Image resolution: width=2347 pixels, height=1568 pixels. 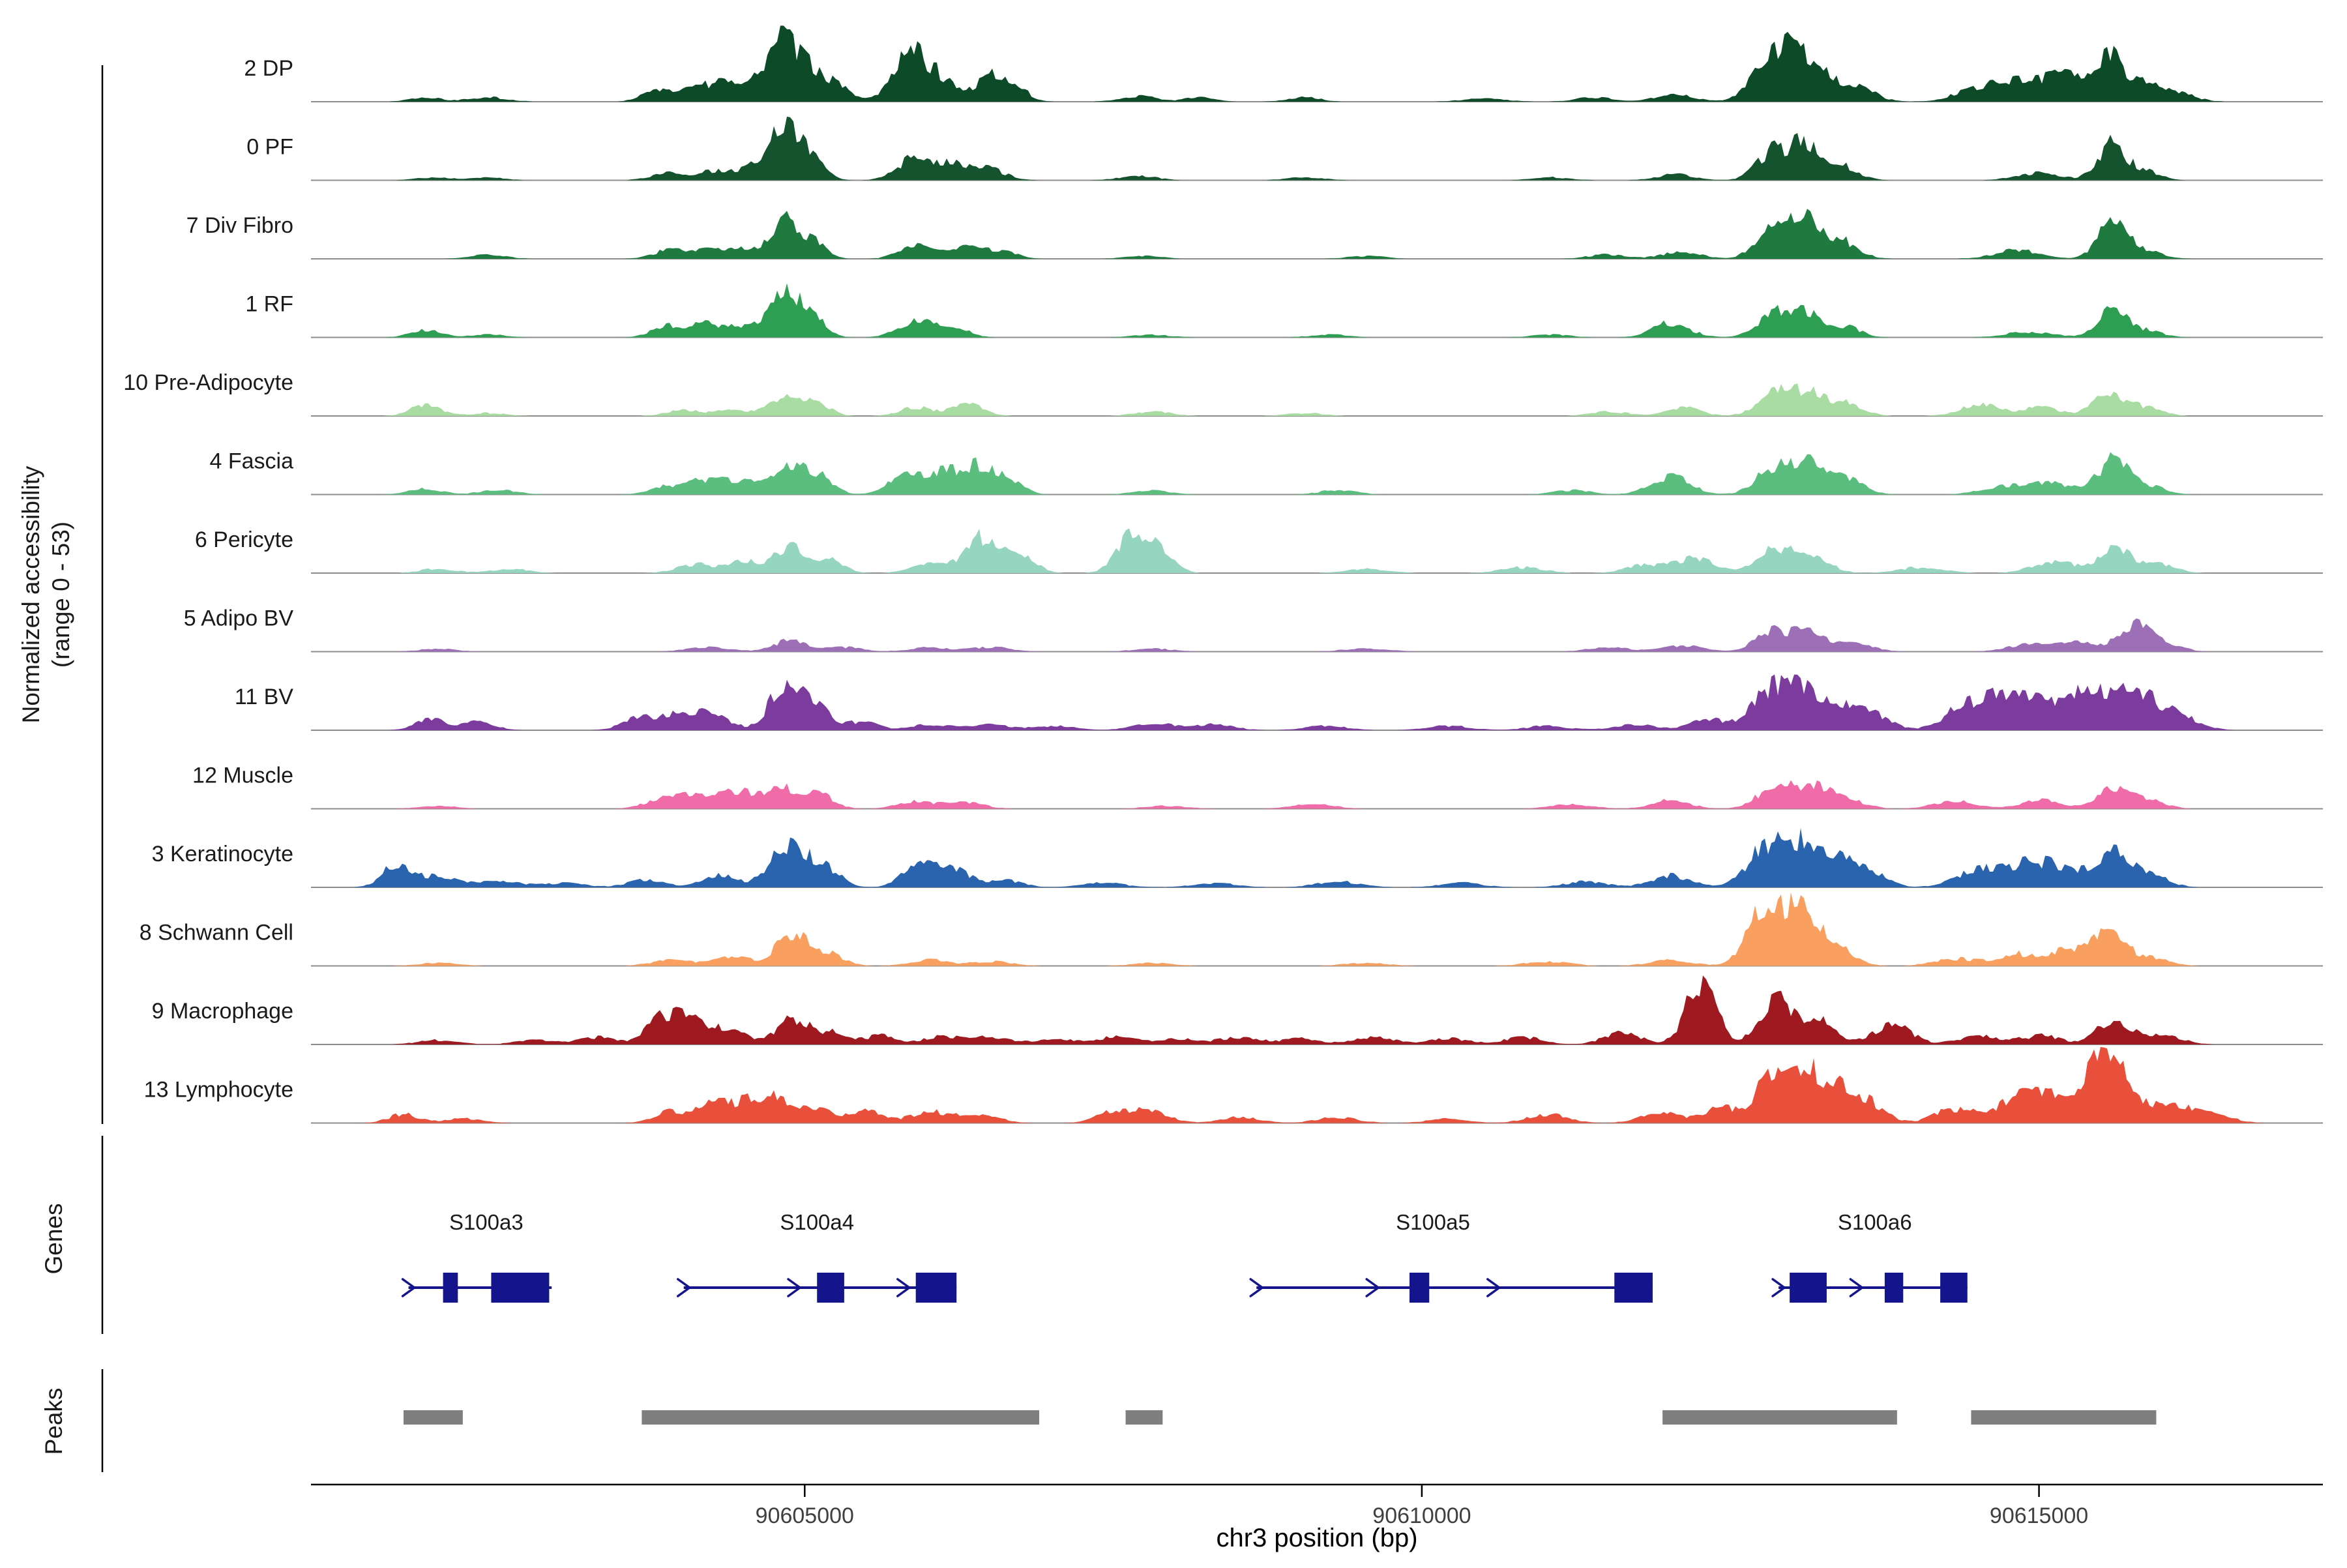 What do you see at coordinates (2039, 1516) in the screenshot?
I see `x-axis-tick-label: 90615000` at bounding box center [2039, 1516].